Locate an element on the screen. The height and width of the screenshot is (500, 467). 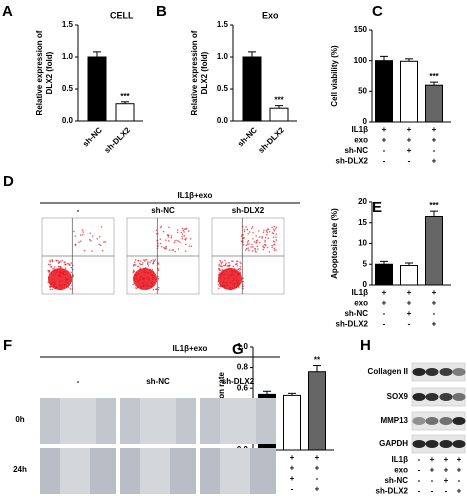
condition-label: sh-NC is located at coordinates (396, 480).